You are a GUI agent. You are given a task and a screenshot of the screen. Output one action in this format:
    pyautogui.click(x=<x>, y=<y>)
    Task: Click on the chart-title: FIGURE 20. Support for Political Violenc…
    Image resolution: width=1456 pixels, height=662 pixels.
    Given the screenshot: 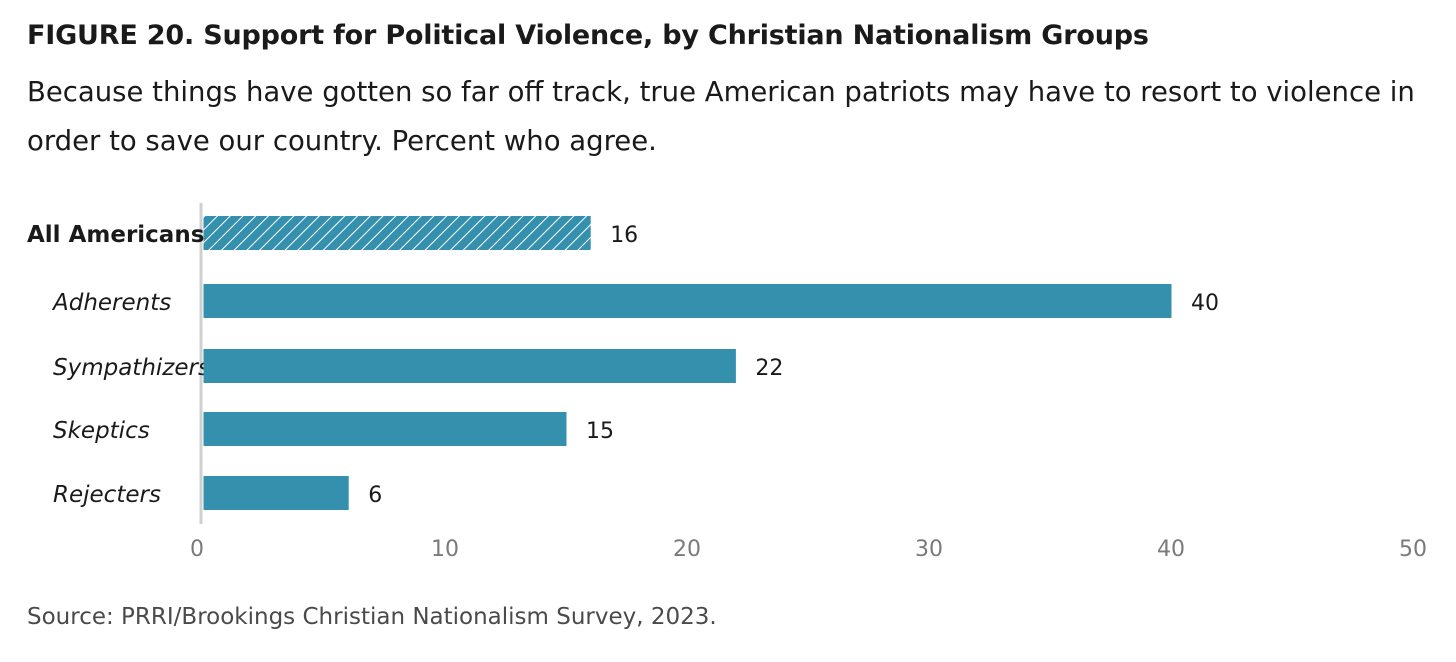 What is the action you would take?
    pyautogui.click(x=588, y=35)
    